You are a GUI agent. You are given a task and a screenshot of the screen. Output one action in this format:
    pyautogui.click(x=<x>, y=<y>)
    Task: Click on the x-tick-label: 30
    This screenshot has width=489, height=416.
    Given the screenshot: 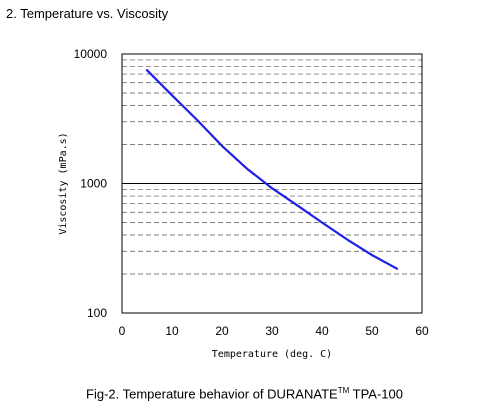 What is the action you would take?
    pyautogui.click(x=272, y=331)
    